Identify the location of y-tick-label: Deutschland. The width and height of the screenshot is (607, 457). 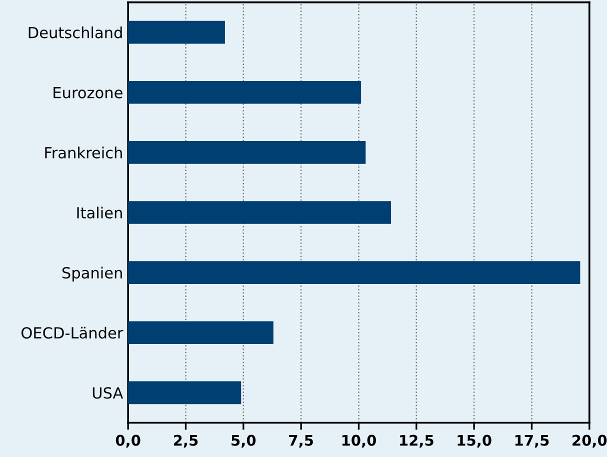
(75, 32).